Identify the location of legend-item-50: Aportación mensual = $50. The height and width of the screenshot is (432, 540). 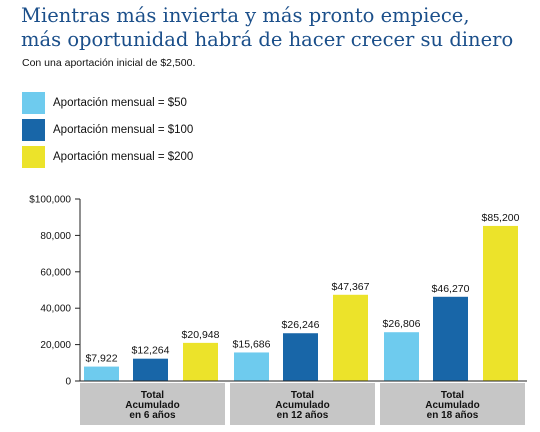
(104, 103).